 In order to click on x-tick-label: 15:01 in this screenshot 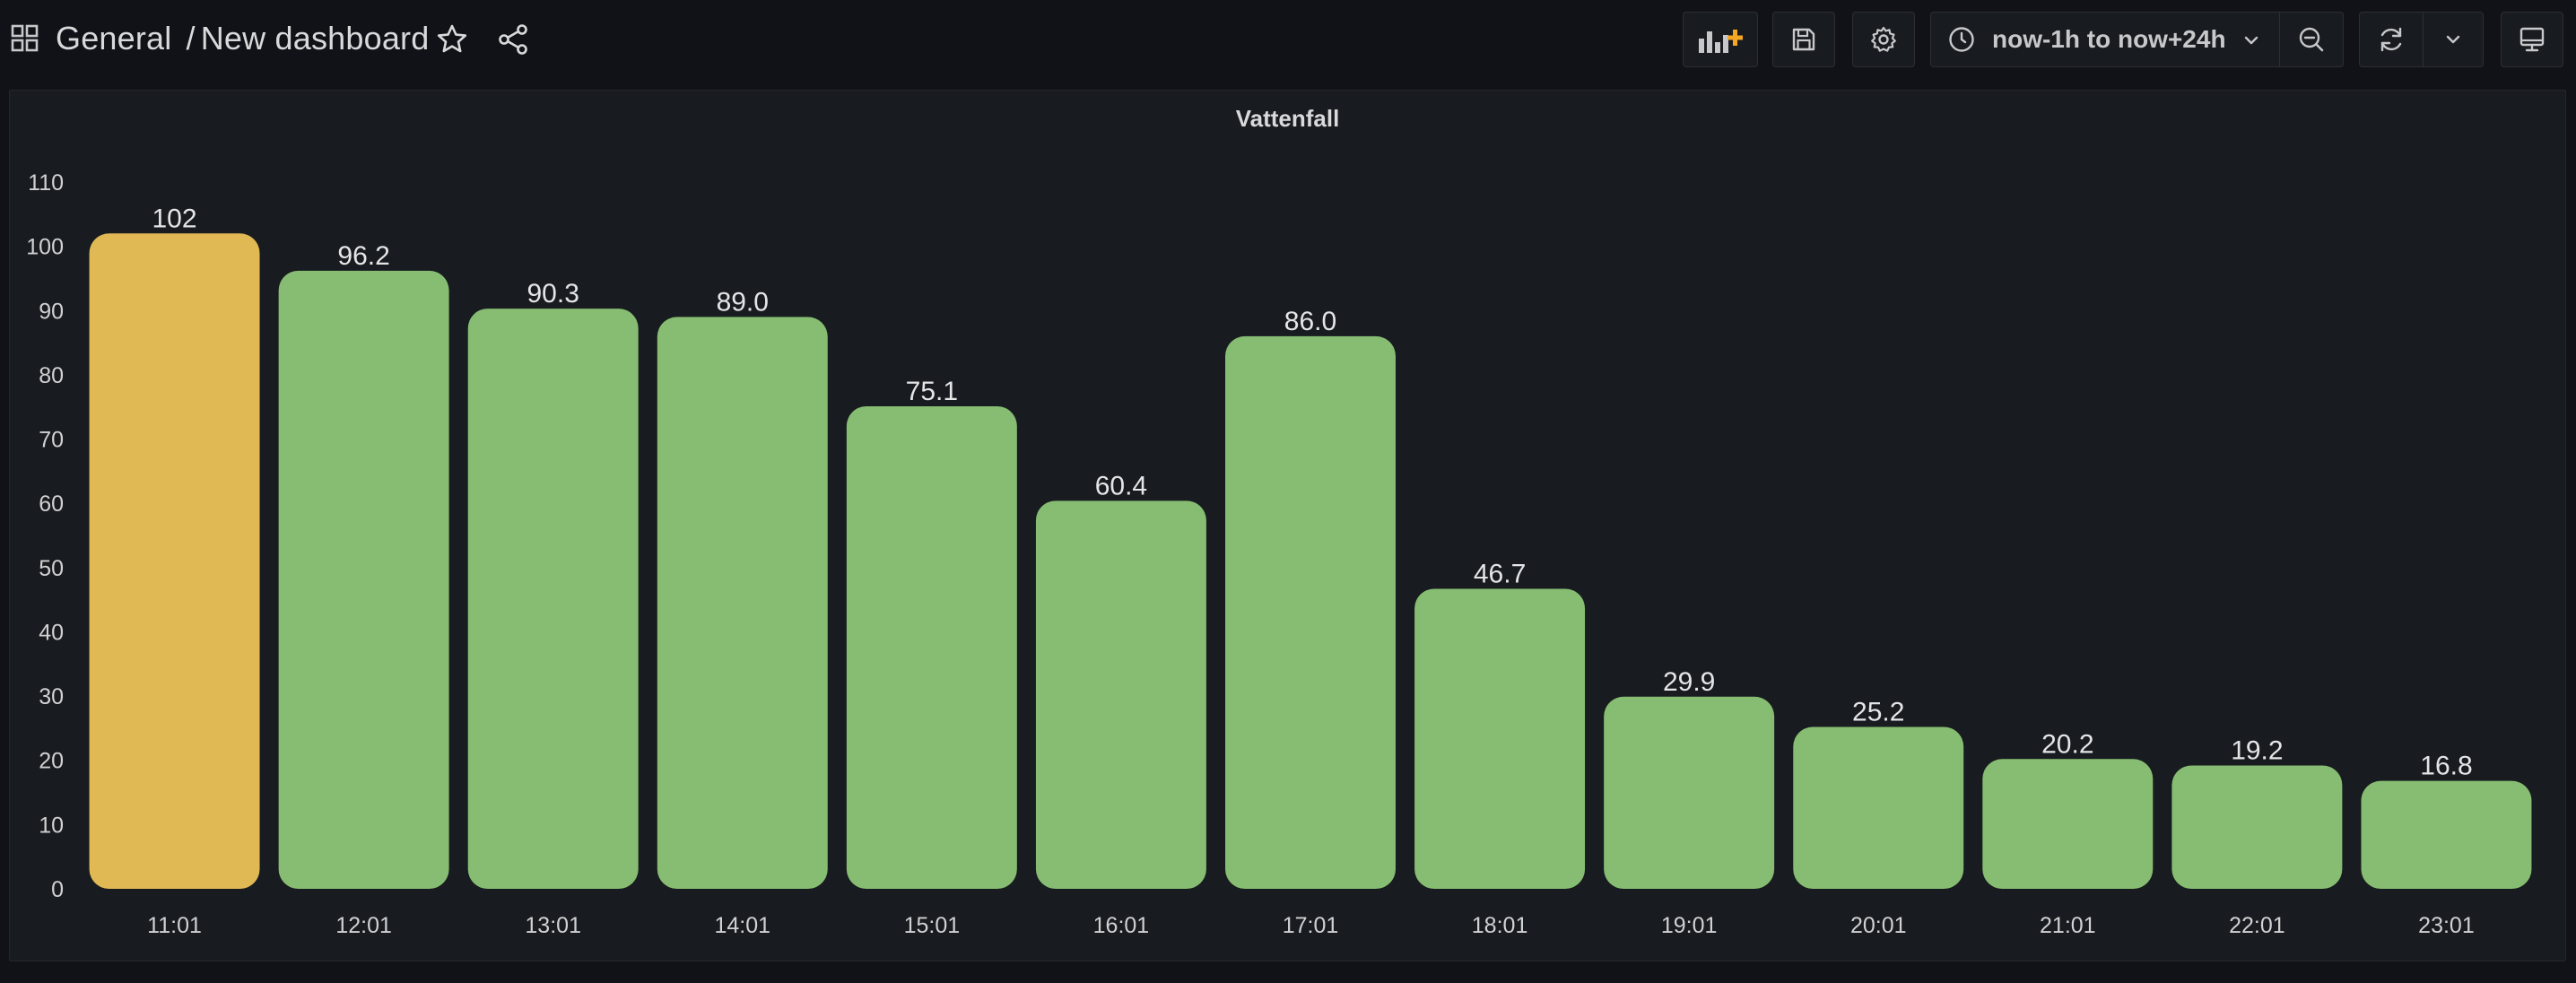, I will do `click(932, 925)`.